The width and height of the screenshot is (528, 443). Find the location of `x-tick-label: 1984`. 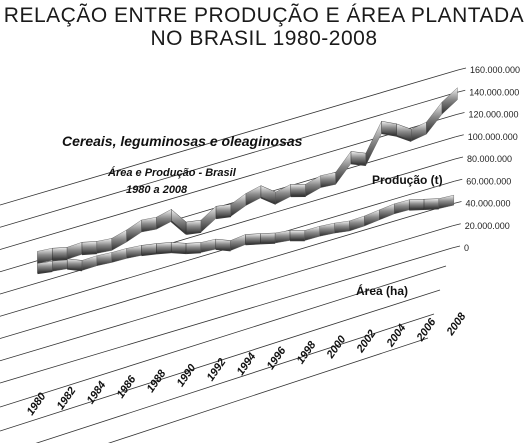

x-tick-label: 1984 is located at coordinates (97, 392).